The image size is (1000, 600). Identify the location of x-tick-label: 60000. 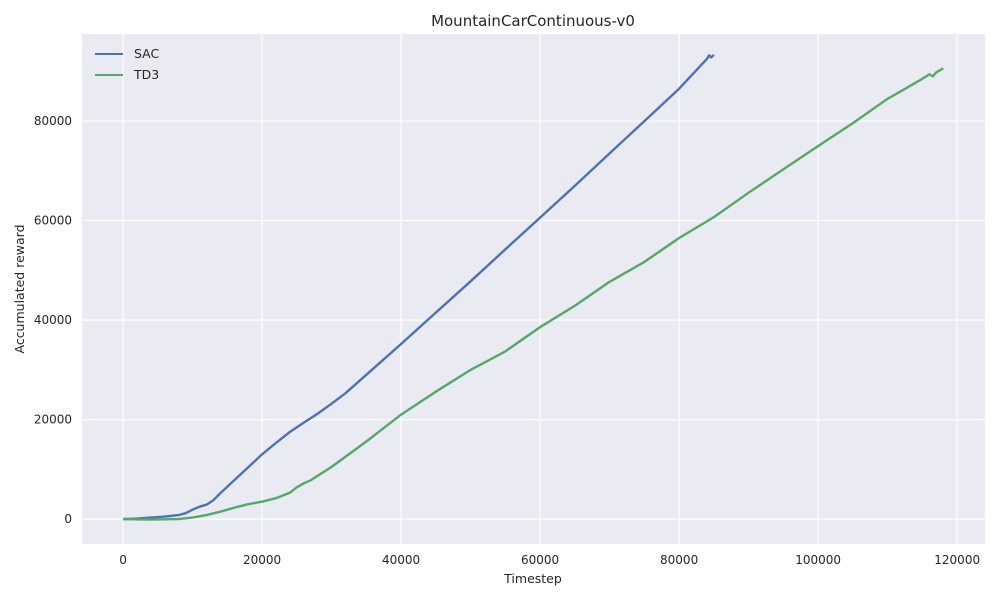
(540, 560).